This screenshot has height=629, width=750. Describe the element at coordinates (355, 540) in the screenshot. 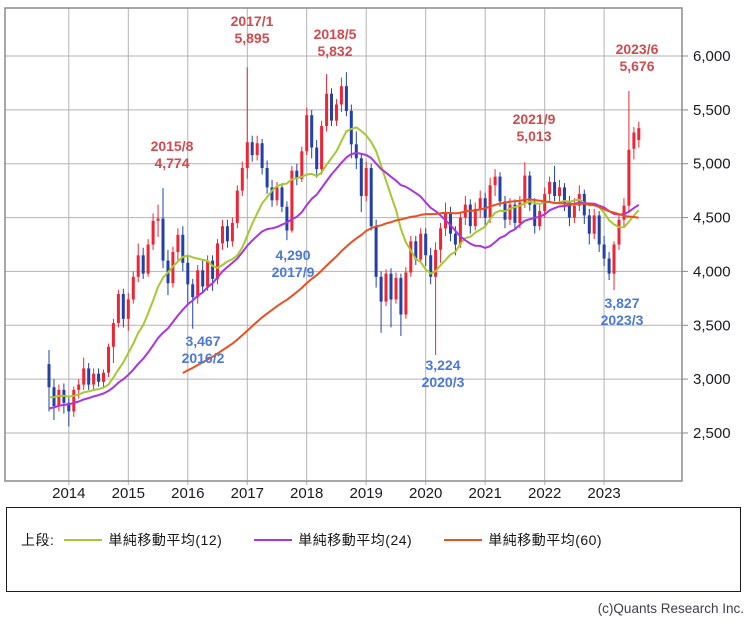

I see `sma24-label: 単純移動平均(24)` at that location.